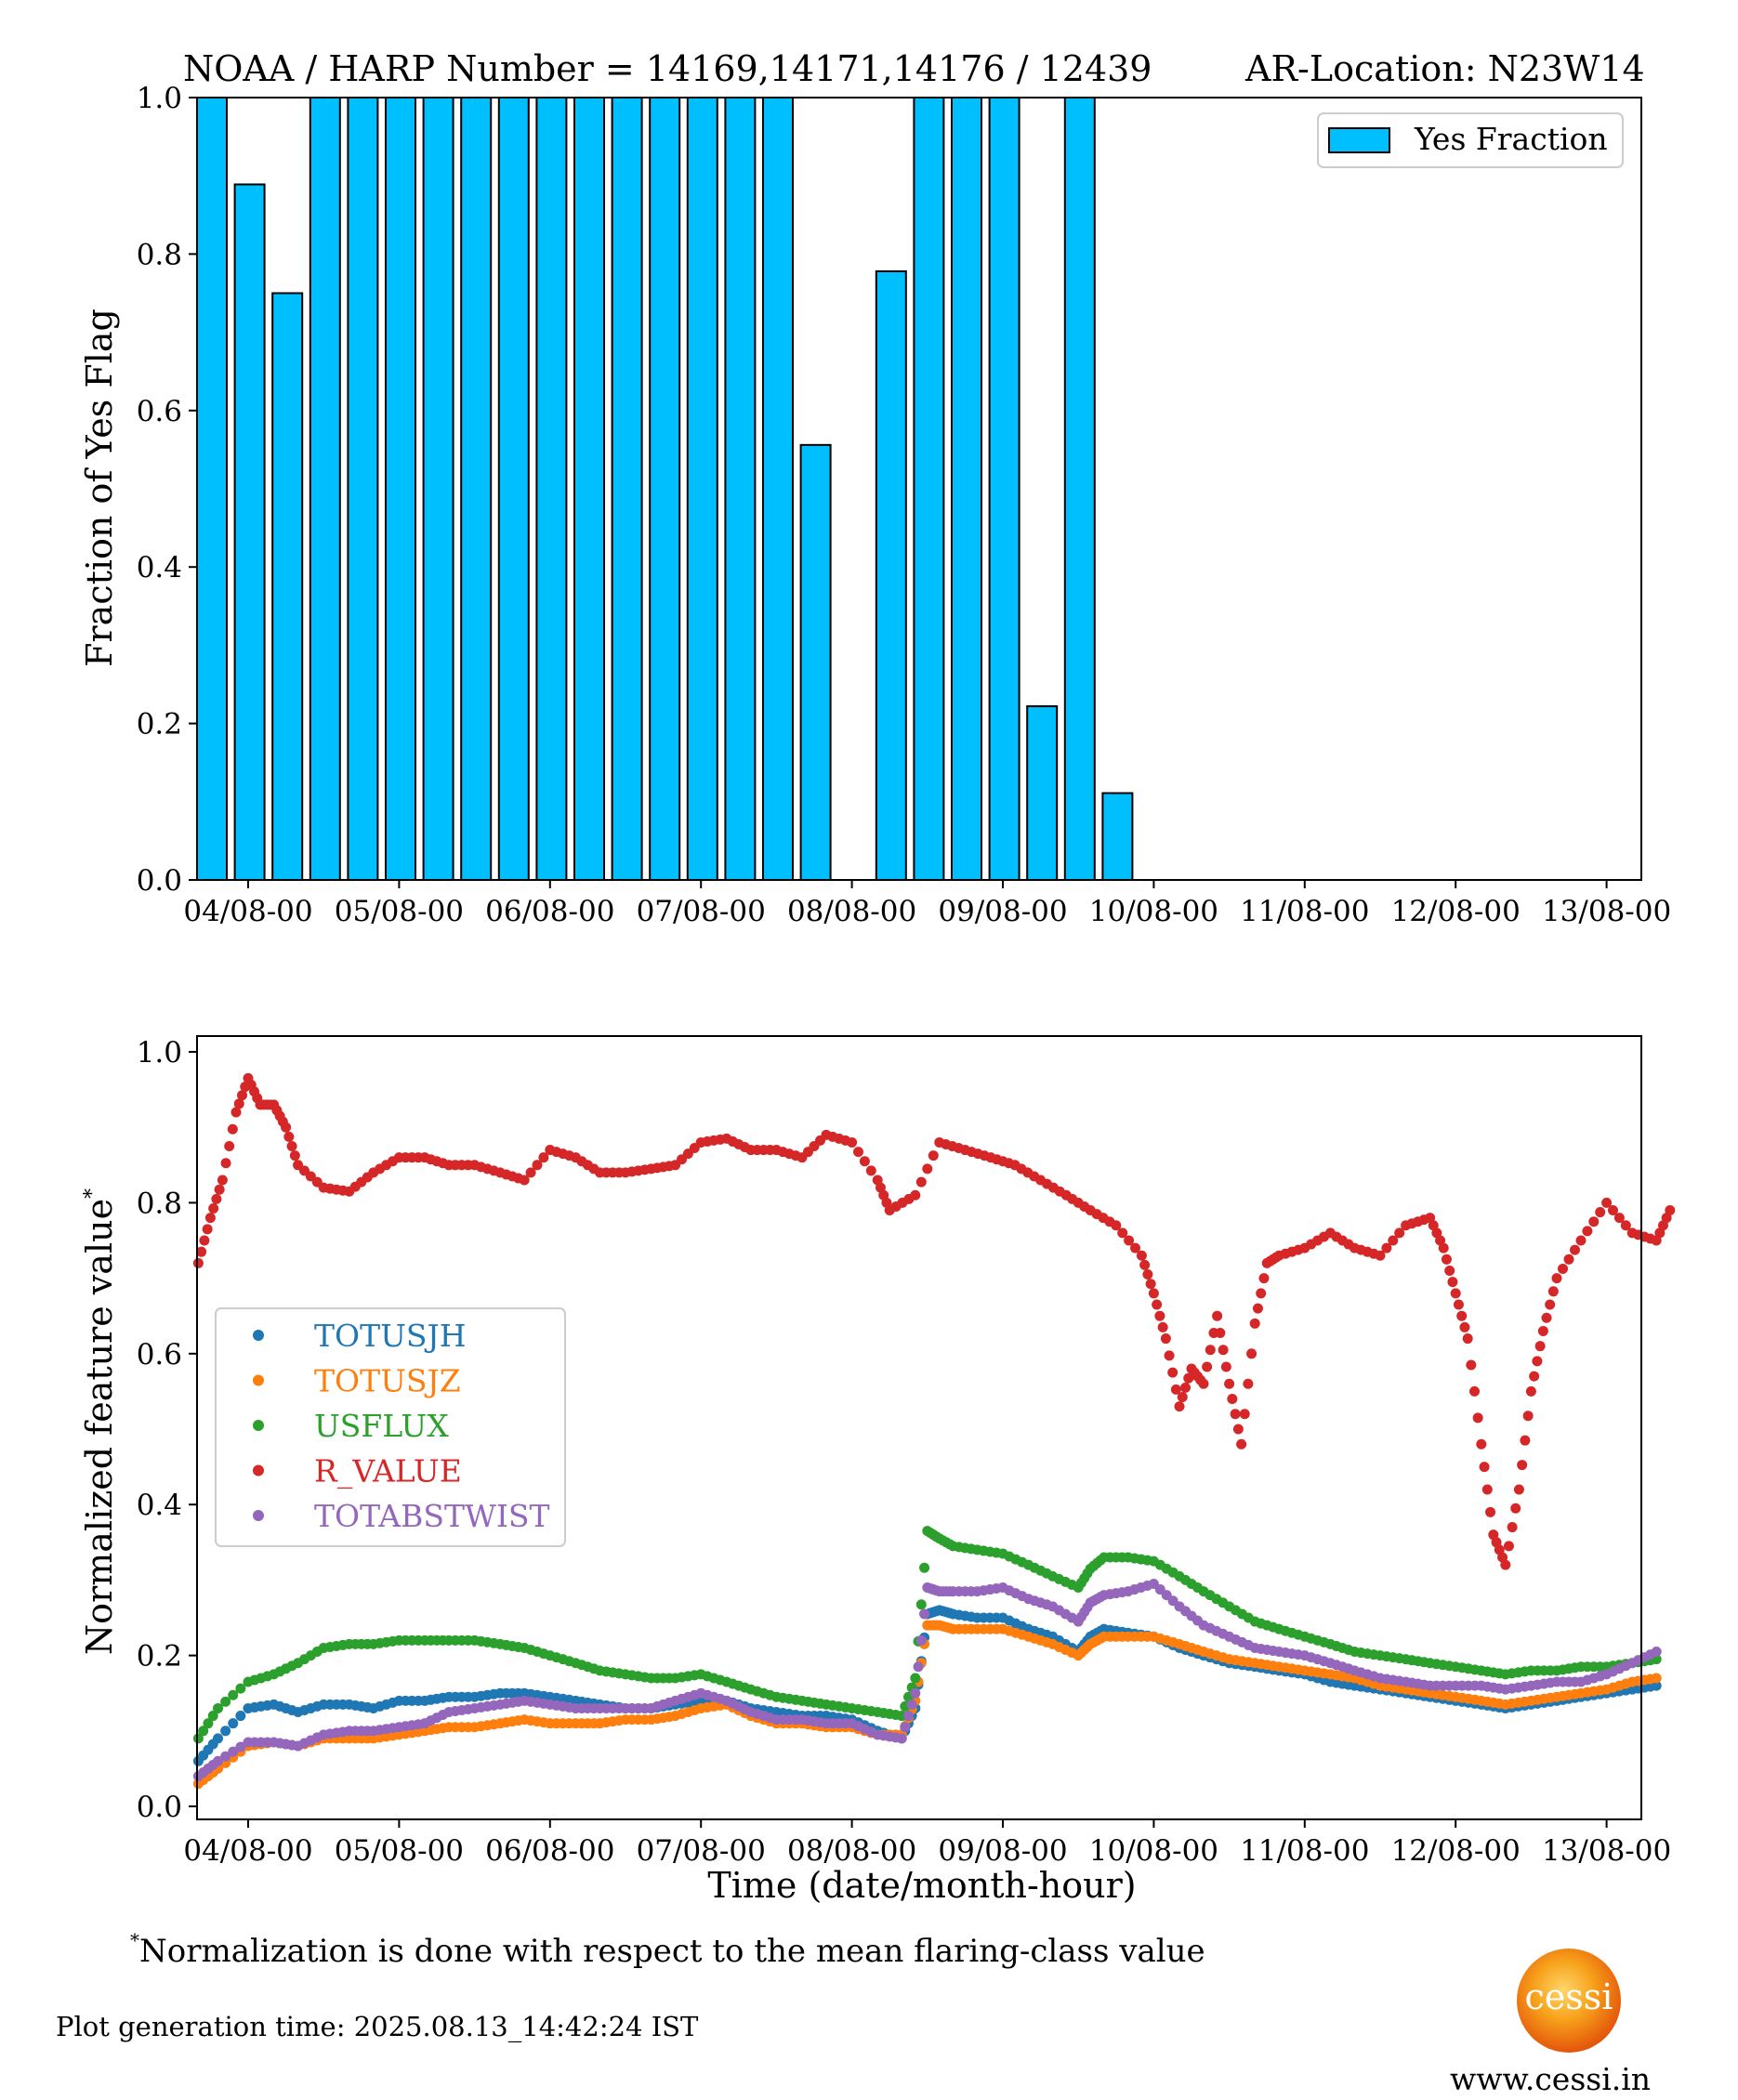  What do you see at coordinates (1606, 1851) in the screenshot?
I see `x-tick-label: 13/08-00` at bounding box center [1606, 1851].